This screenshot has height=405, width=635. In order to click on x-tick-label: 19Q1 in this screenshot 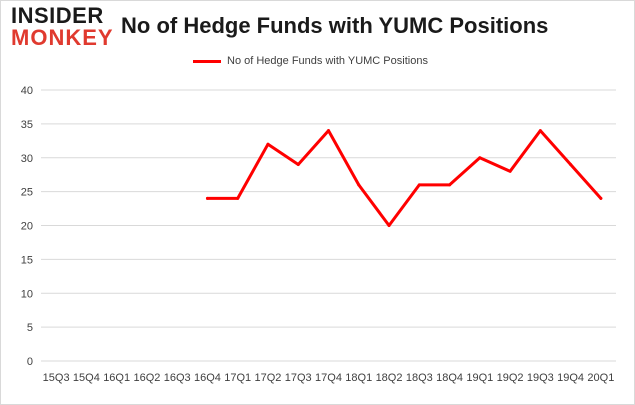, I will do `click(479, 378)`.